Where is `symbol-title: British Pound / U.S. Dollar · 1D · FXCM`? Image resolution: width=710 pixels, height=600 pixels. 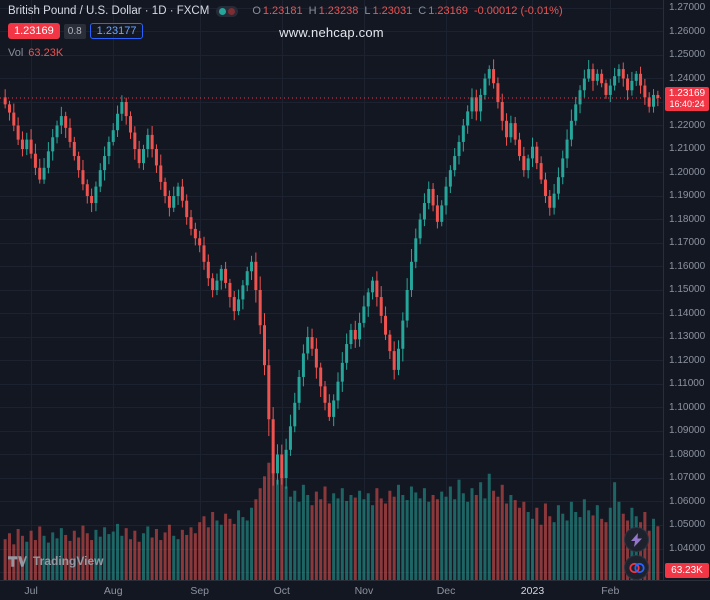
symbol-title: British Pound / U.S. Dollar · 1D · FXCM is located at coordinates (109, 11).